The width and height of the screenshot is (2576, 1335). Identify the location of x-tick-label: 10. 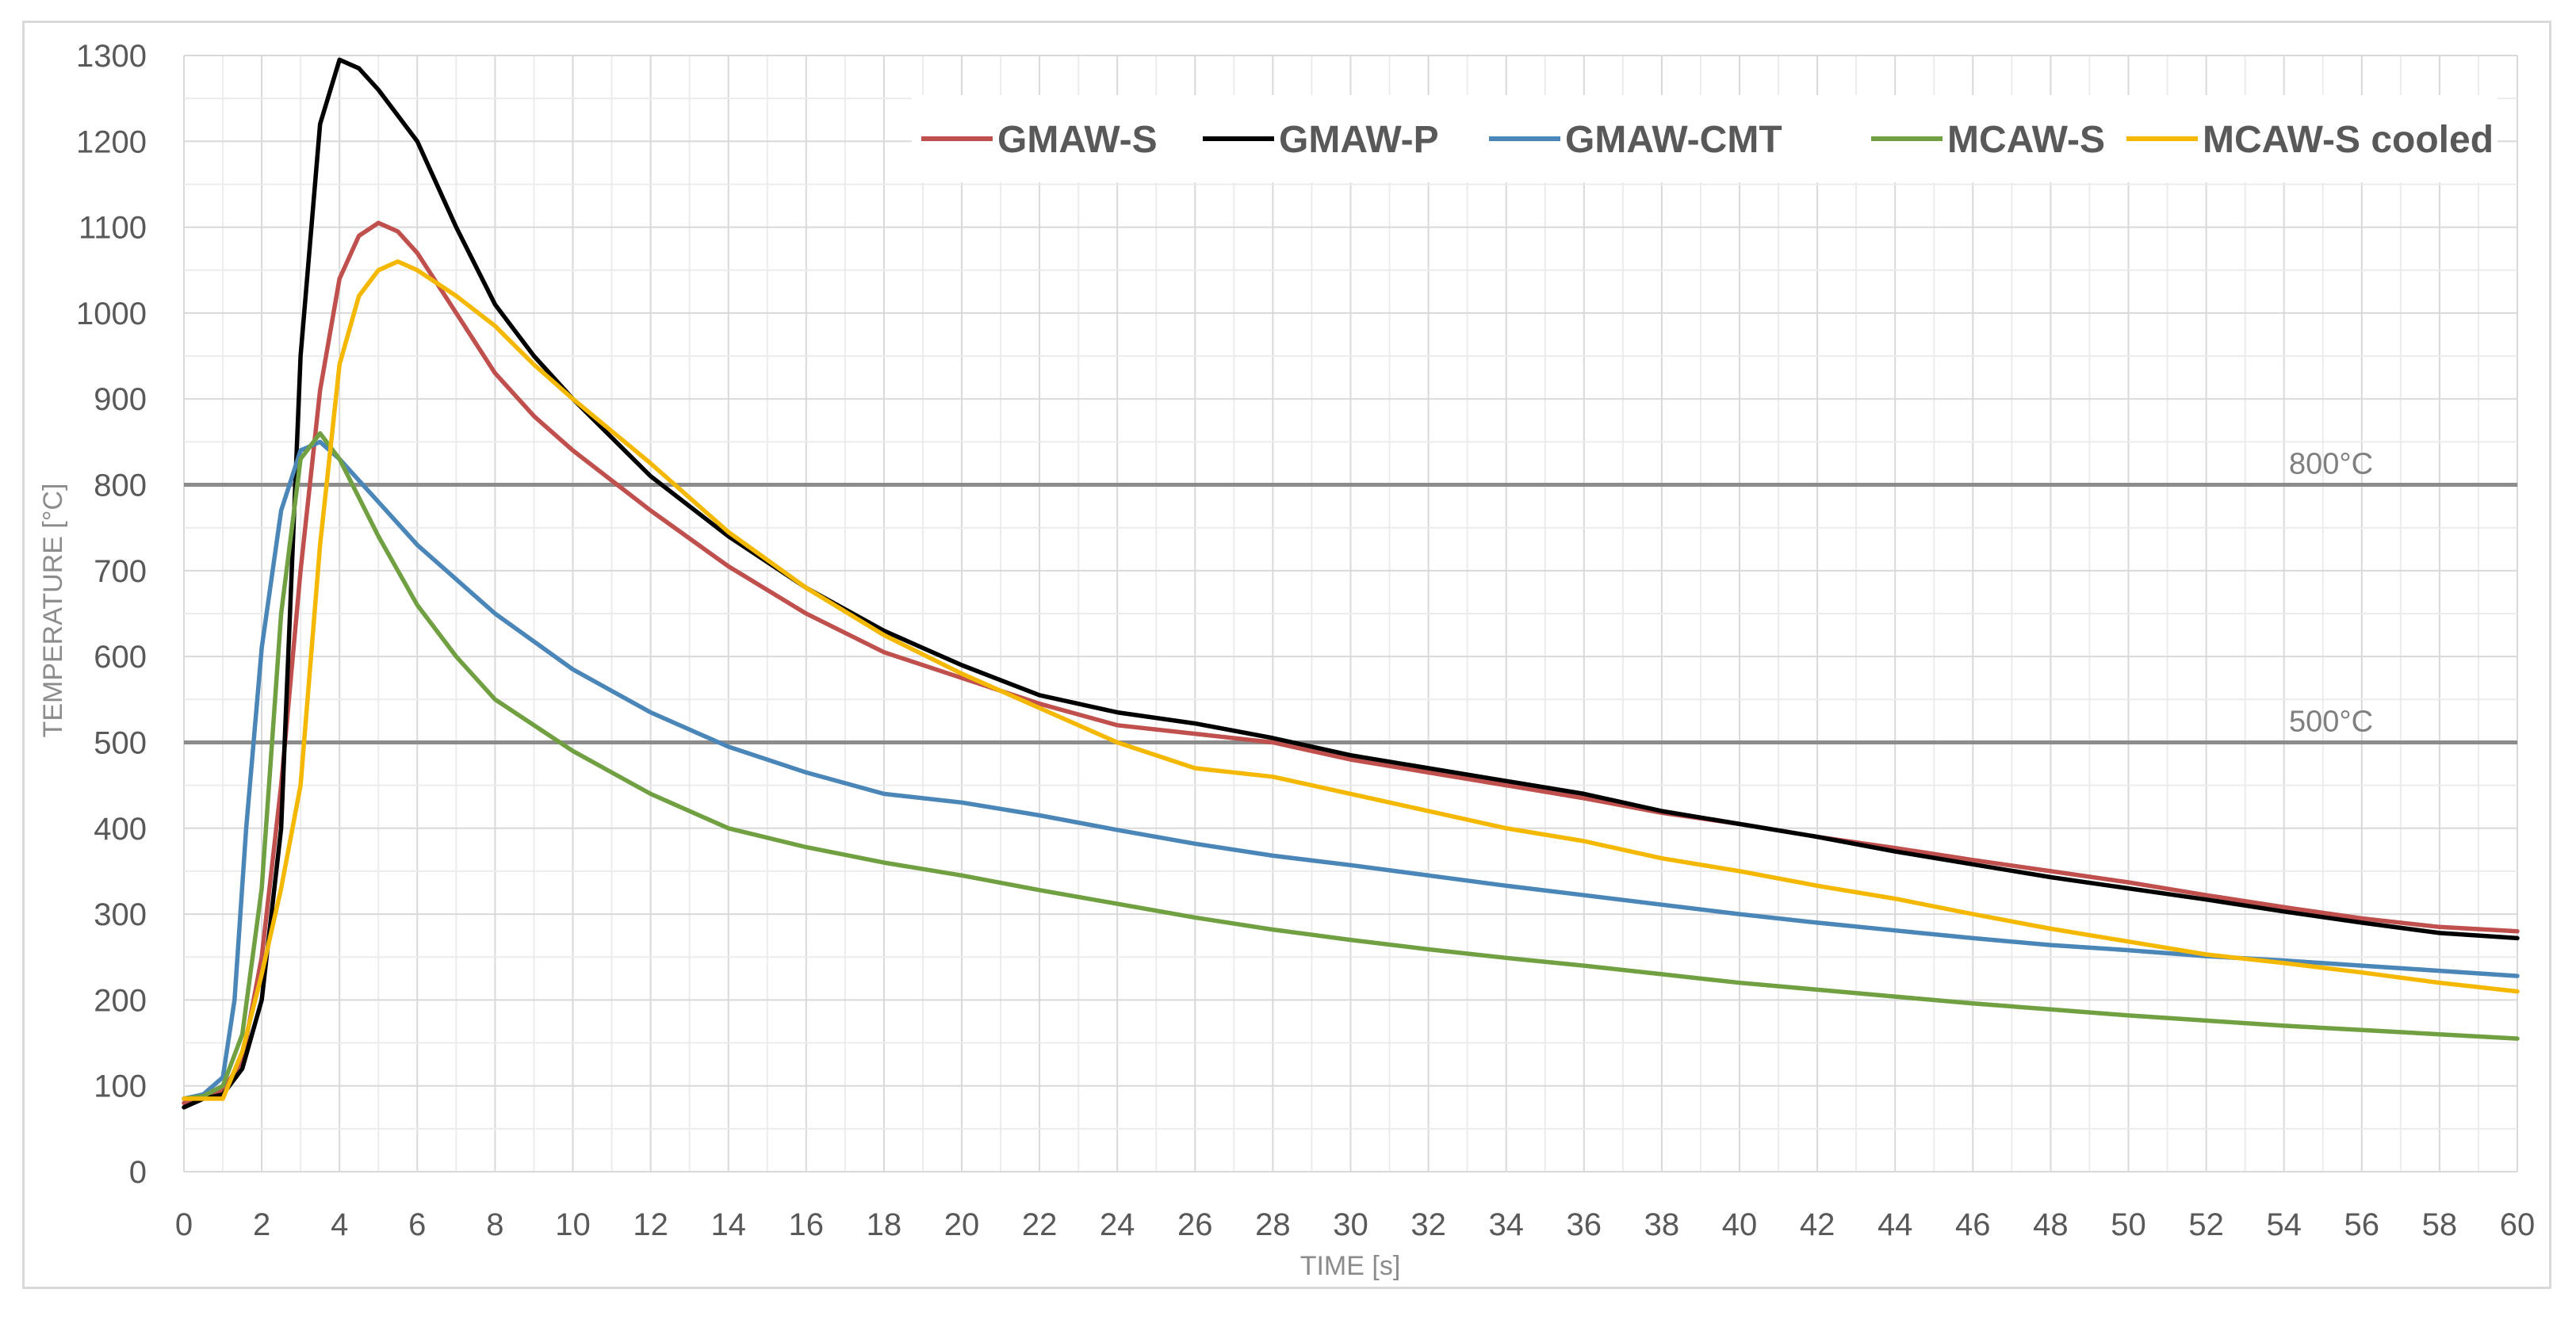
(573, 1224).